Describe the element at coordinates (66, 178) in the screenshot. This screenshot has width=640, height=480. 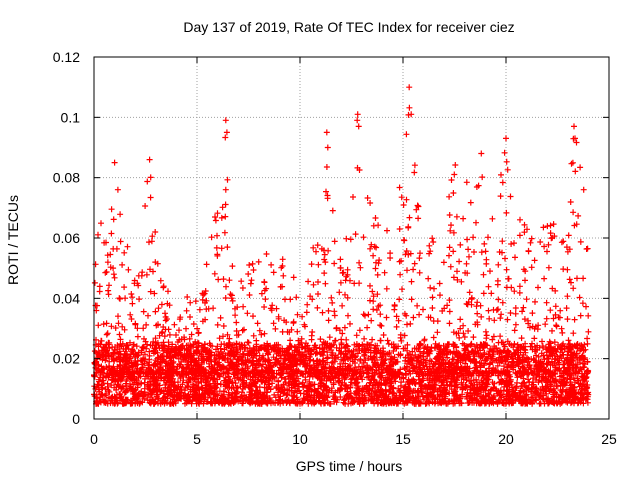
I see `y-tick-label: 0.08` at that location.